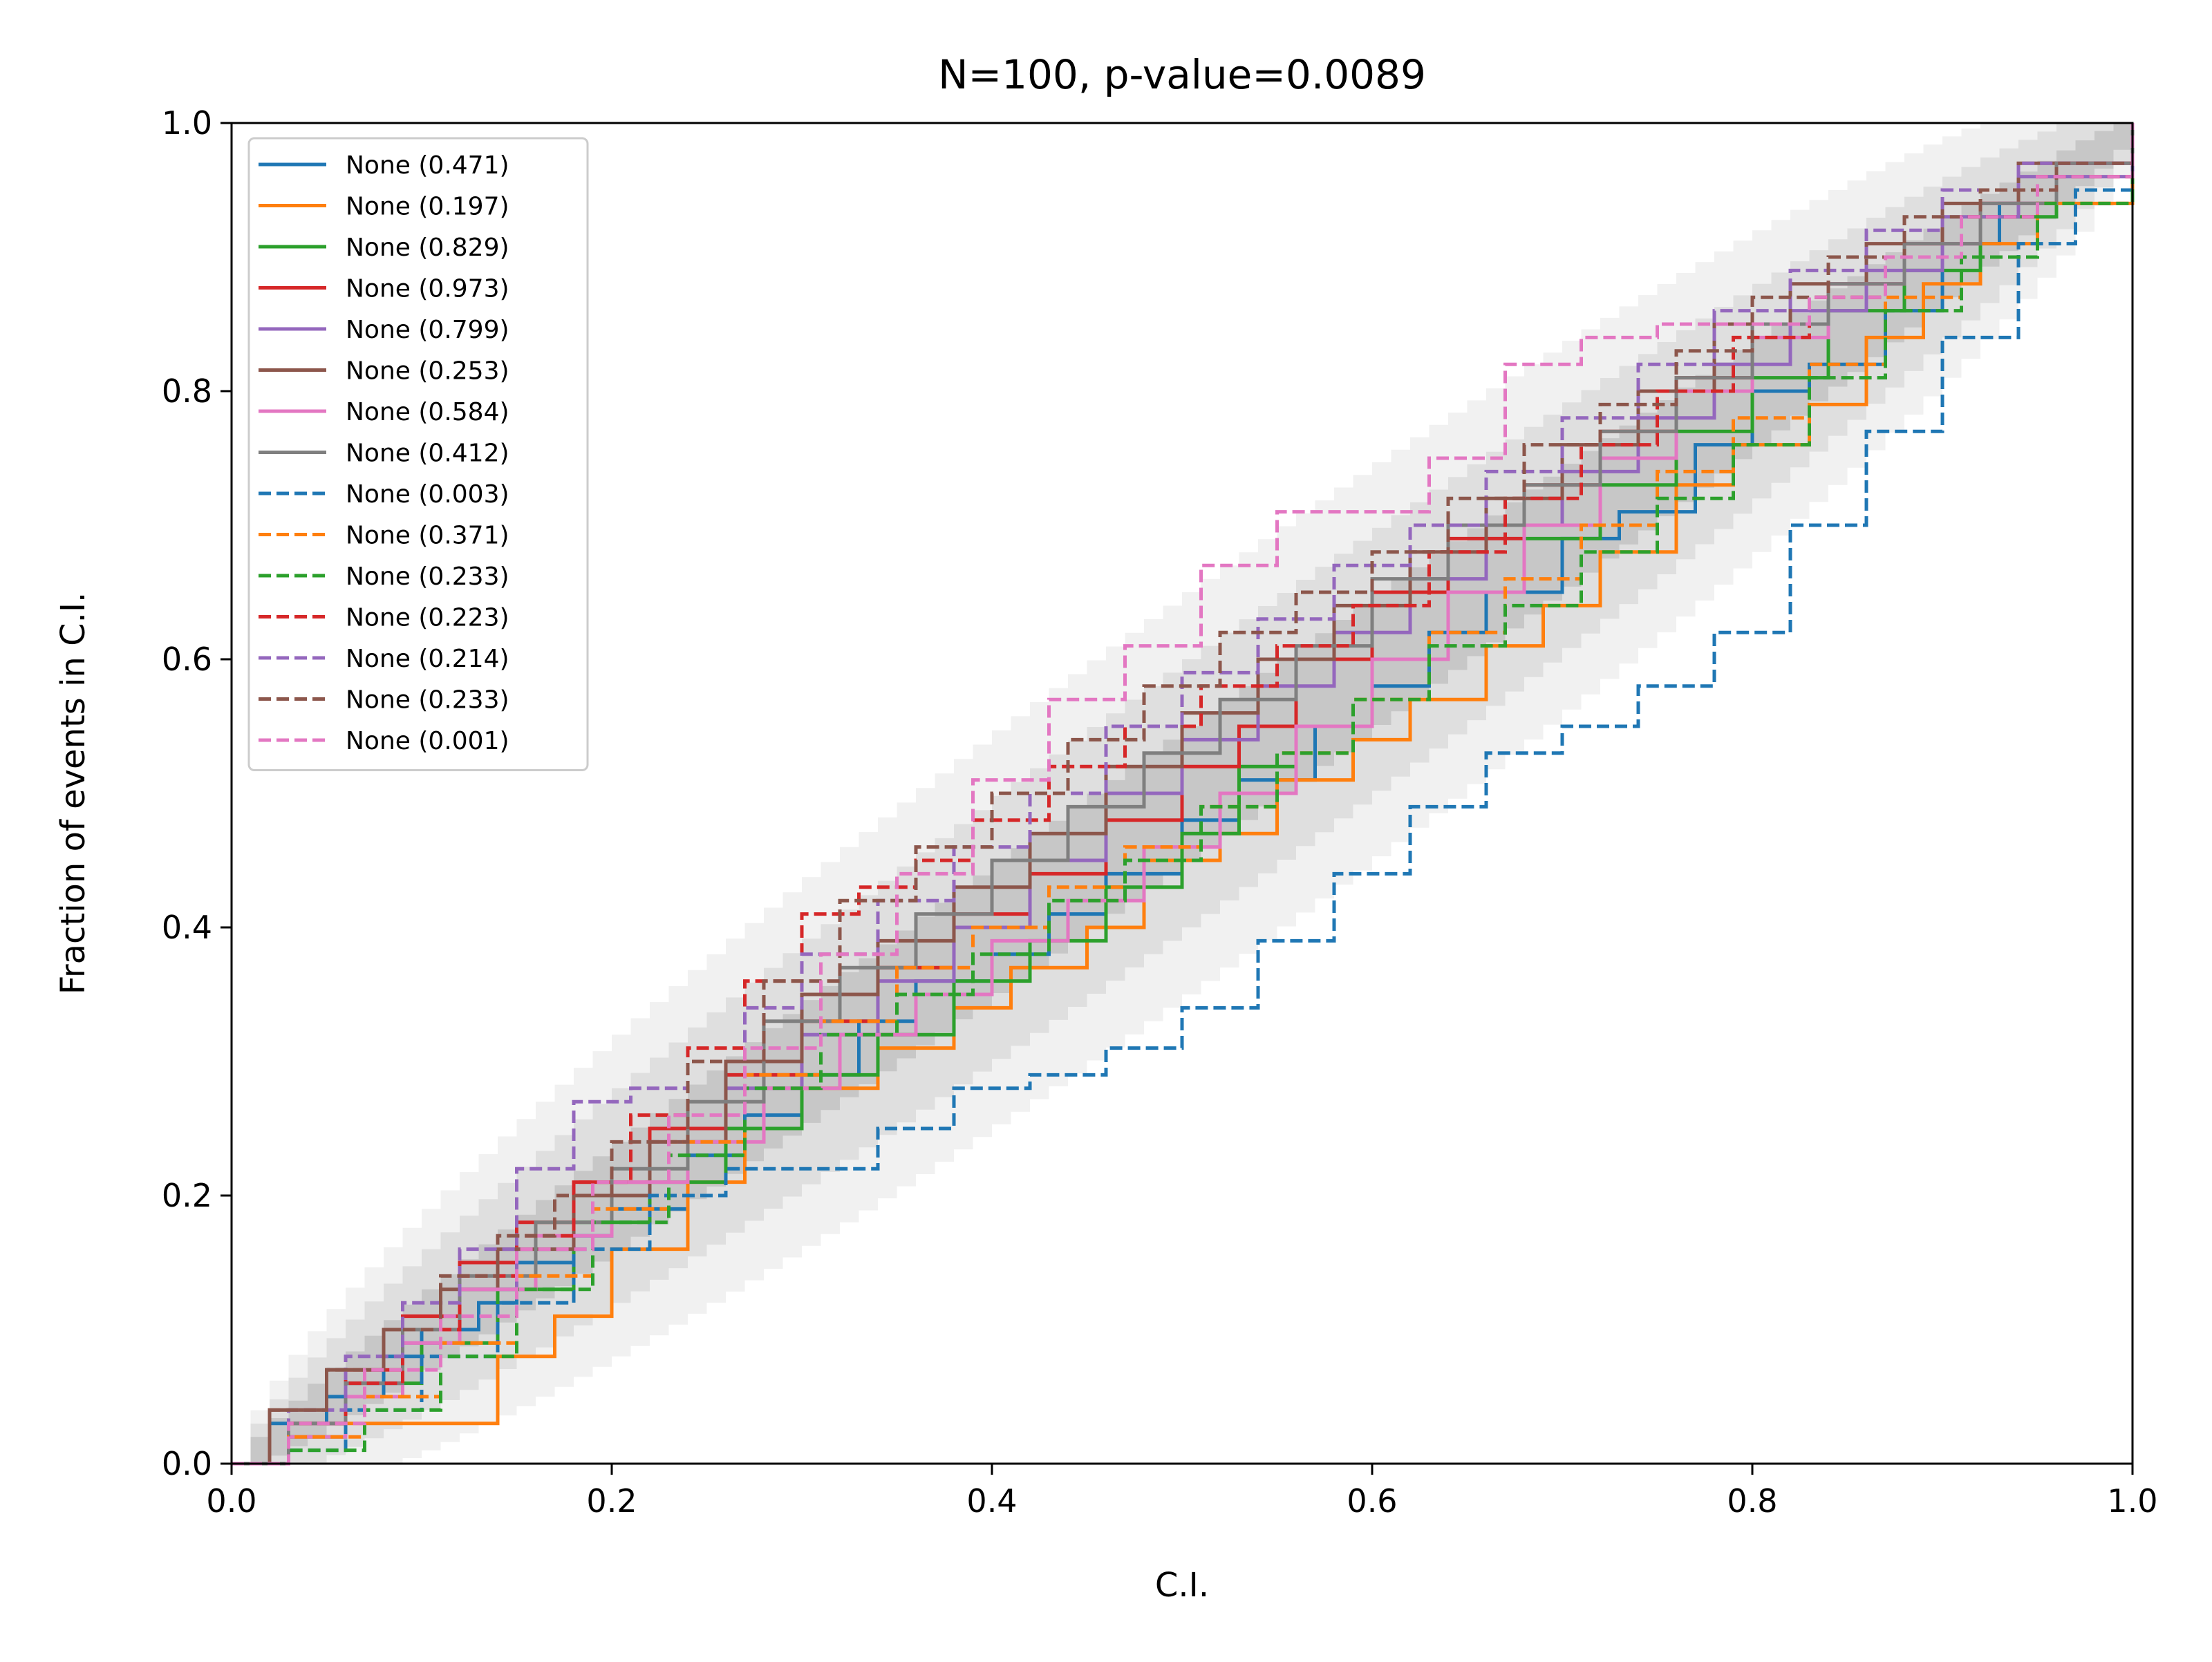 Image resolution: width=2212 pixels, height=1662 pixels. What do you see at coordinates (1182, 1492) in the screenshot?
I see `x-axis-ticks: 0.0 0.2 0.4 0.6 0.8 1.0` at bounding box center [1182, 1492].